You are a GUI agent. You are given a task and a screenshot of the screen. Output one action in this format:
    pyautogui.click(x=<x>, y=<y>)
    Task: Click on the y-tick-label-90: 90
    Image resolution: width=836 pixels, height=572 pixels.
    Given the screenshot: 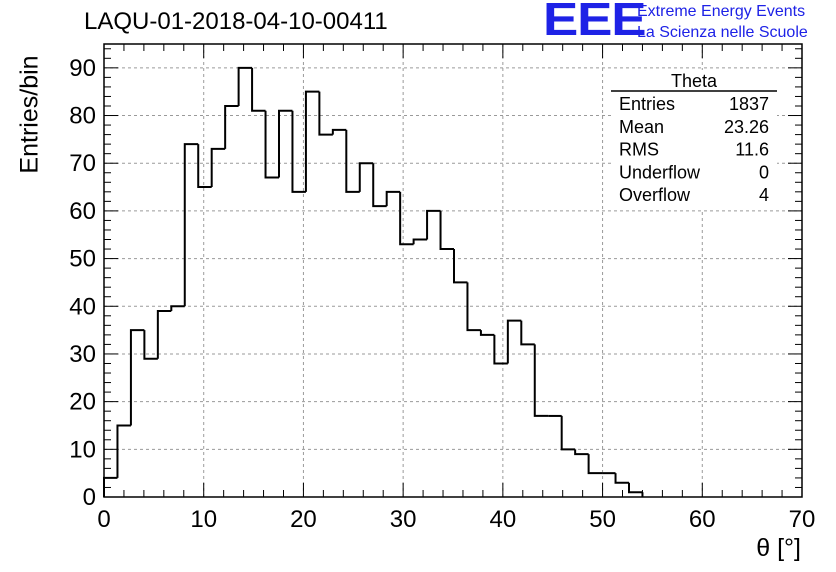 What is the action you would take?
    pyautogui.click(x=82, y=68)
    